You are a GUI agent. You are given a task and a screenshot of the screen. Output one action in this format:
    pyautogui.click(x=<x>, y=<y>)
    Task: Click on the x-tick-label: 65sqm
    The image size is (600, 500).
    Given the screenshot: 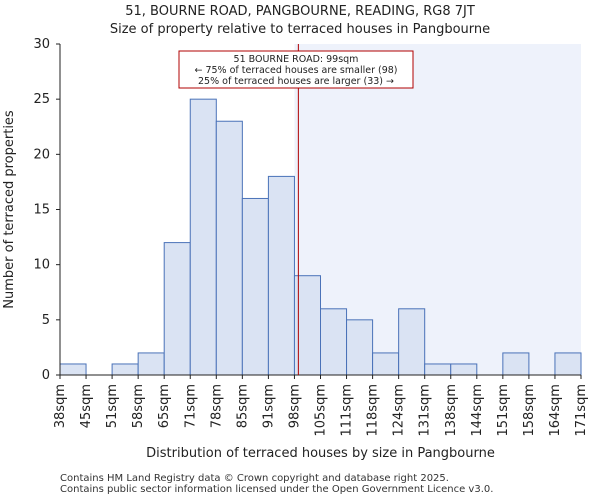 What is the action you would take?
    pyautogui.click(x=164, y=406)
    